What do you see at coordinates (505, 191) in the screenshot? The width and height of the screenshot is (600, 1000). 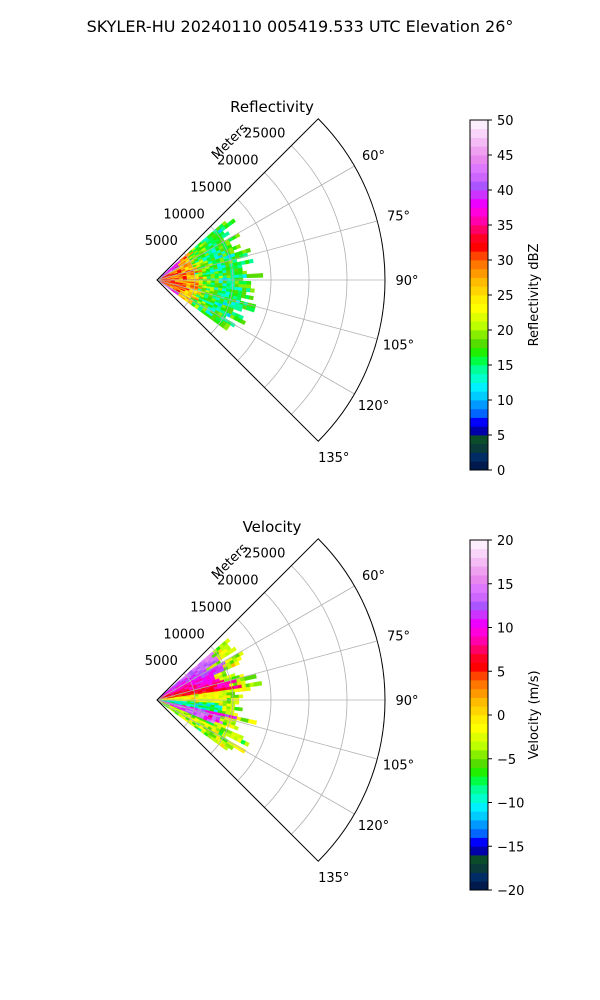 I see `colorbar-tick-label: 40` at bounding box center [505, 191].